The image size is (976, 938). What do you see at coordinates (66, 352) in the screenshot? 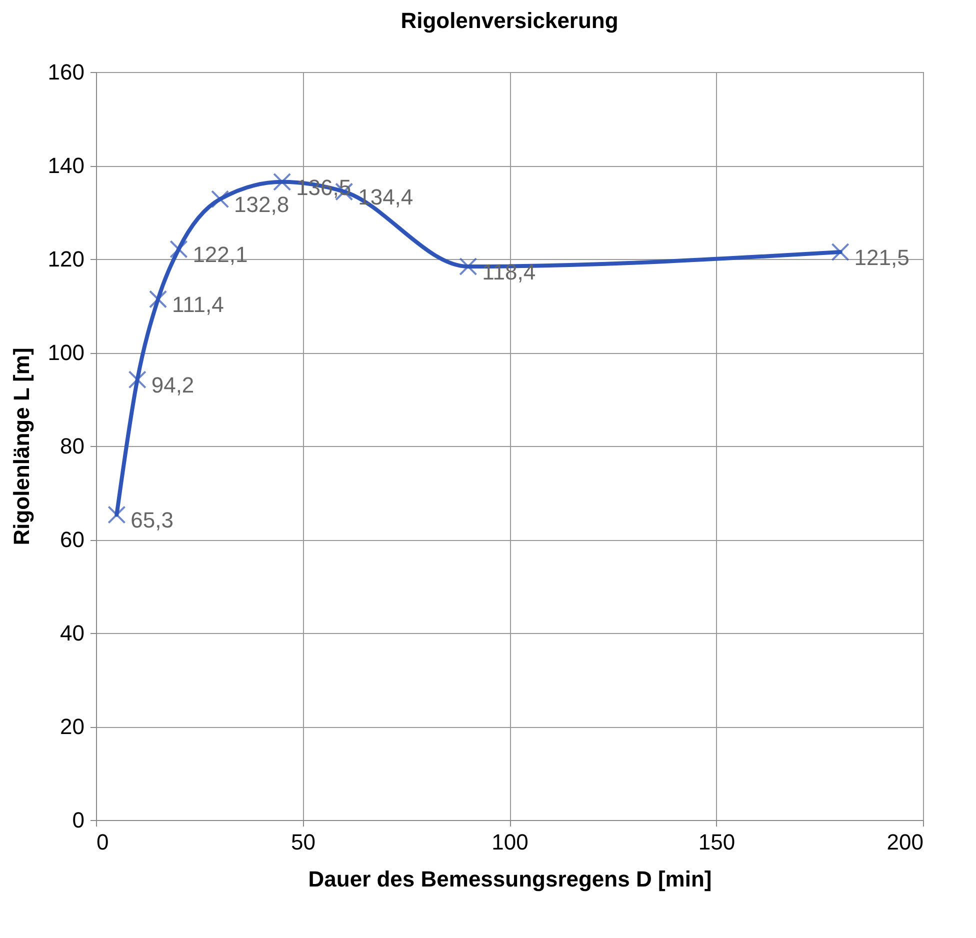
I see `y-tick-label: 100` at bounding box center [66, 352].